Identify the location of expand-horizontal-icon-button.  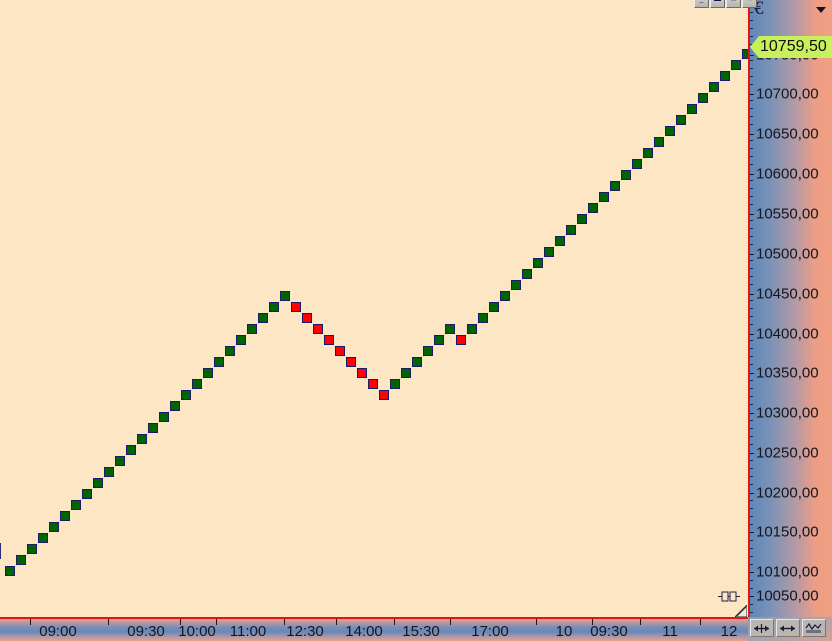
(788, 628).